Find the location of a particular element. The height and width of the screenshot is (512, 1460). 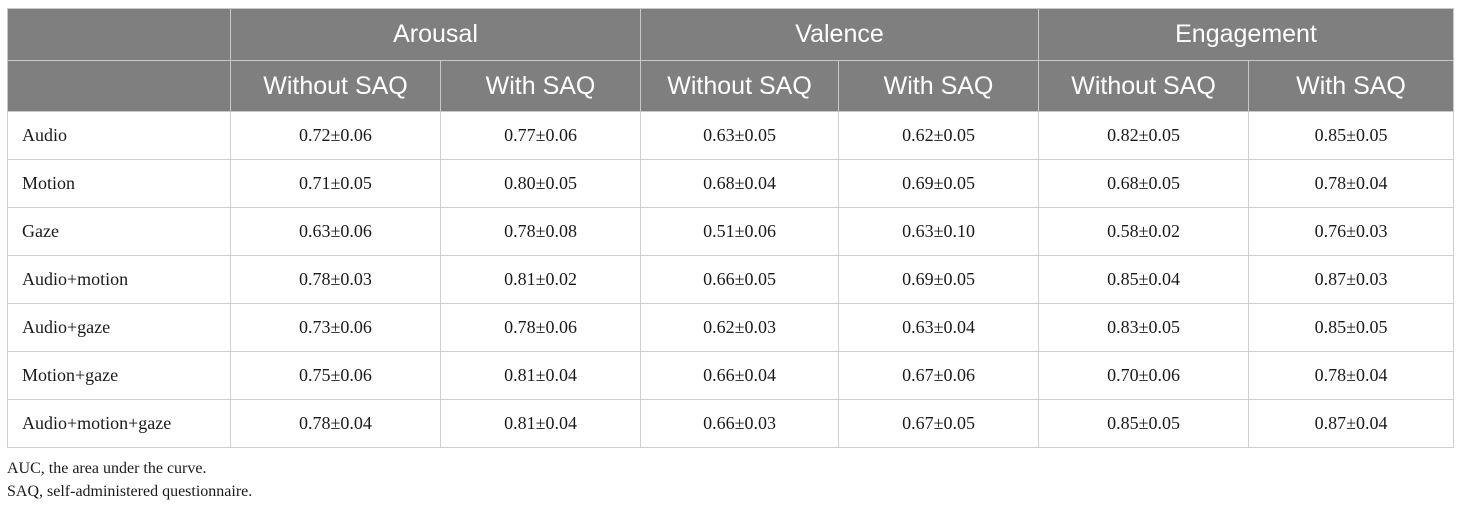

row-label: Motion is located at coordinates (119, 183).